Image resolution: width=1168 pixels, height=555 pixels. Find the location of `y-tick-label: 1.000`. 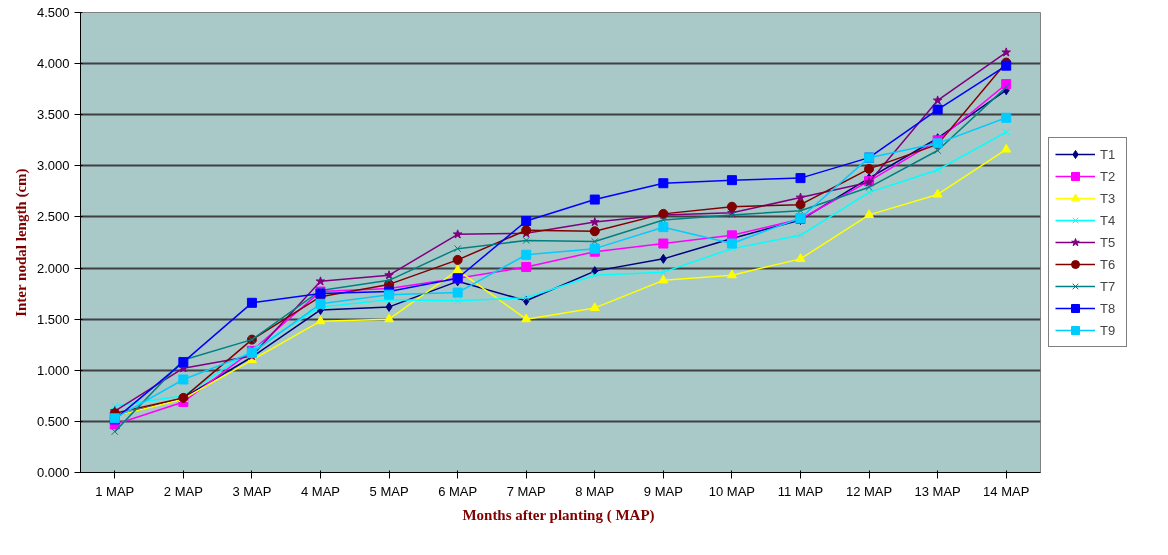

y-tick-label: 1.000 is located at coordinates (53, 370).